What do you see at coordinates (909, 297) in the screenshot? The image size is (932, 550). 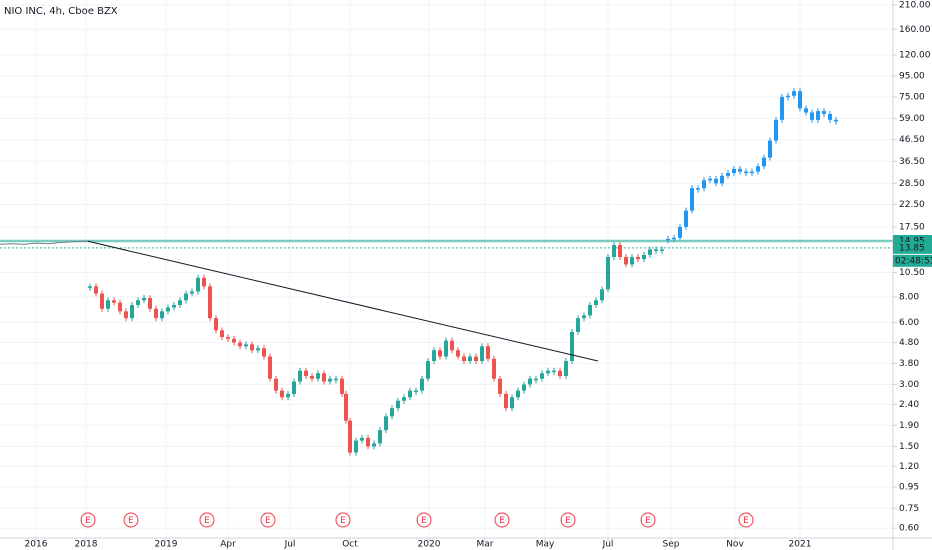 I see `y-tick-label: 8.00` at bounding box center [909, 297].